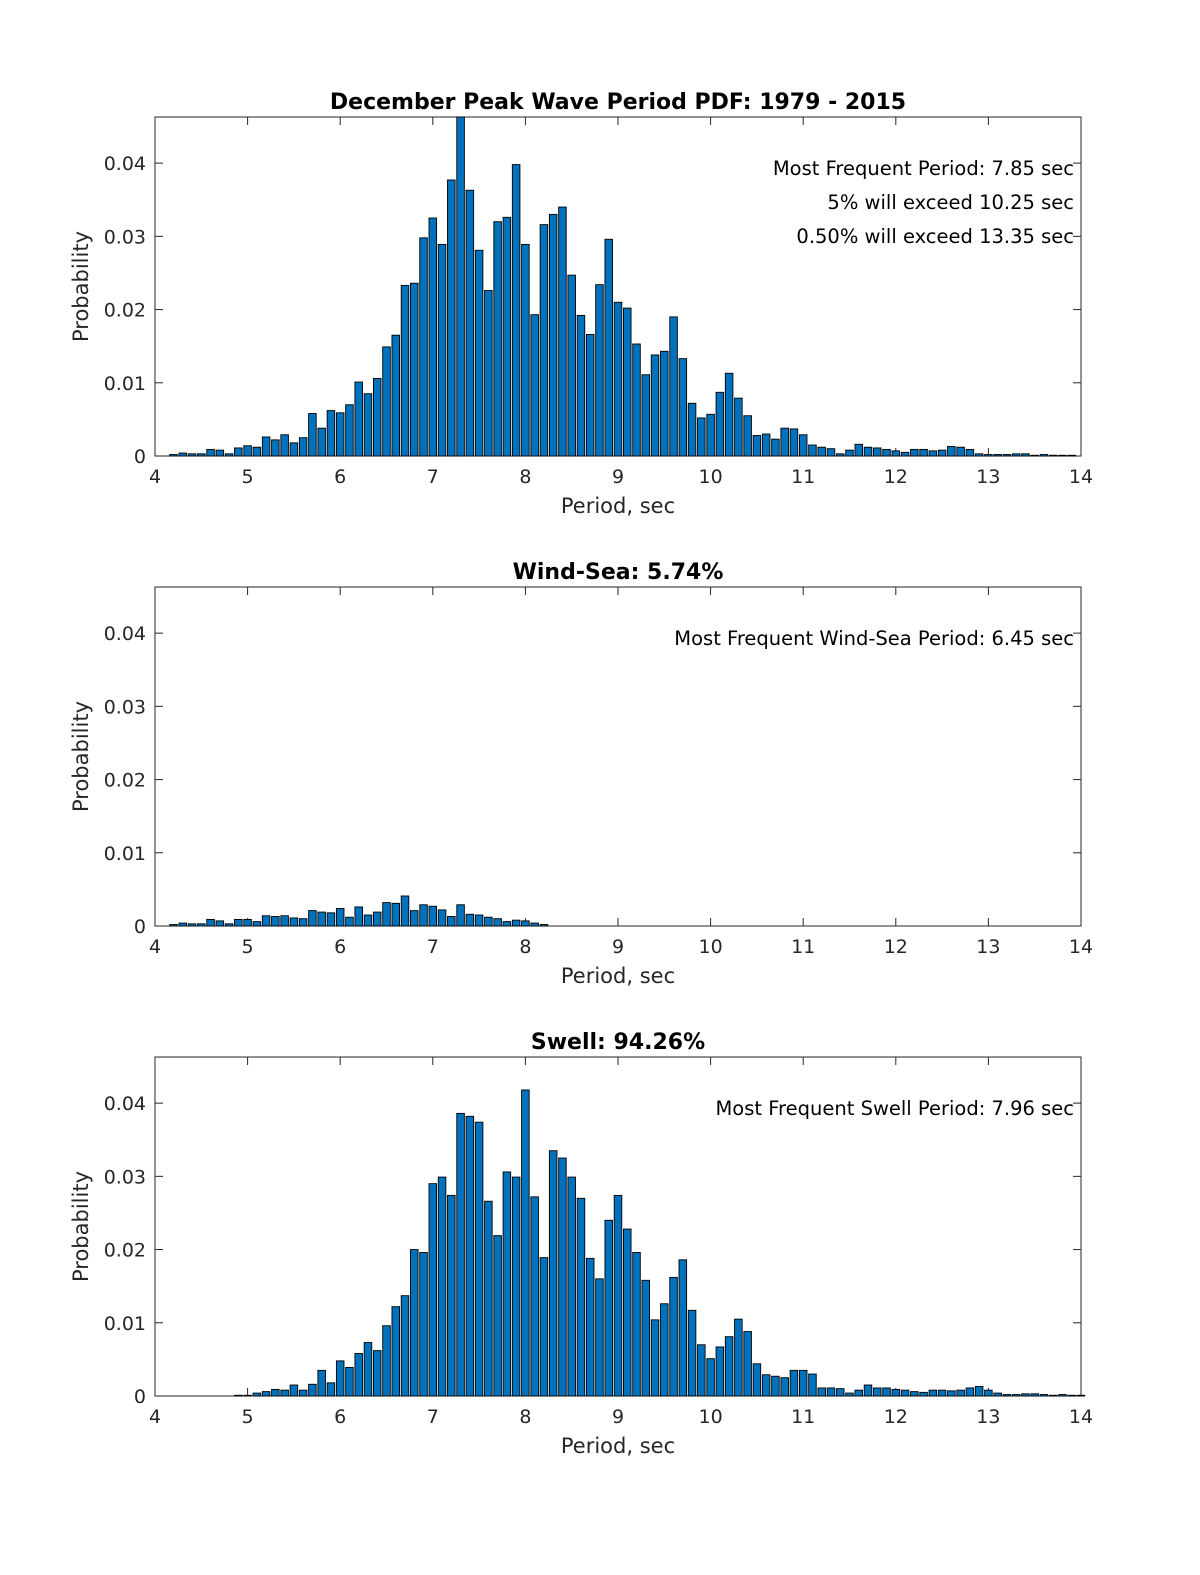  Describe the element at coordinates (988, 477) in the screenshot. I see `x-tick-label: 13` at that location.